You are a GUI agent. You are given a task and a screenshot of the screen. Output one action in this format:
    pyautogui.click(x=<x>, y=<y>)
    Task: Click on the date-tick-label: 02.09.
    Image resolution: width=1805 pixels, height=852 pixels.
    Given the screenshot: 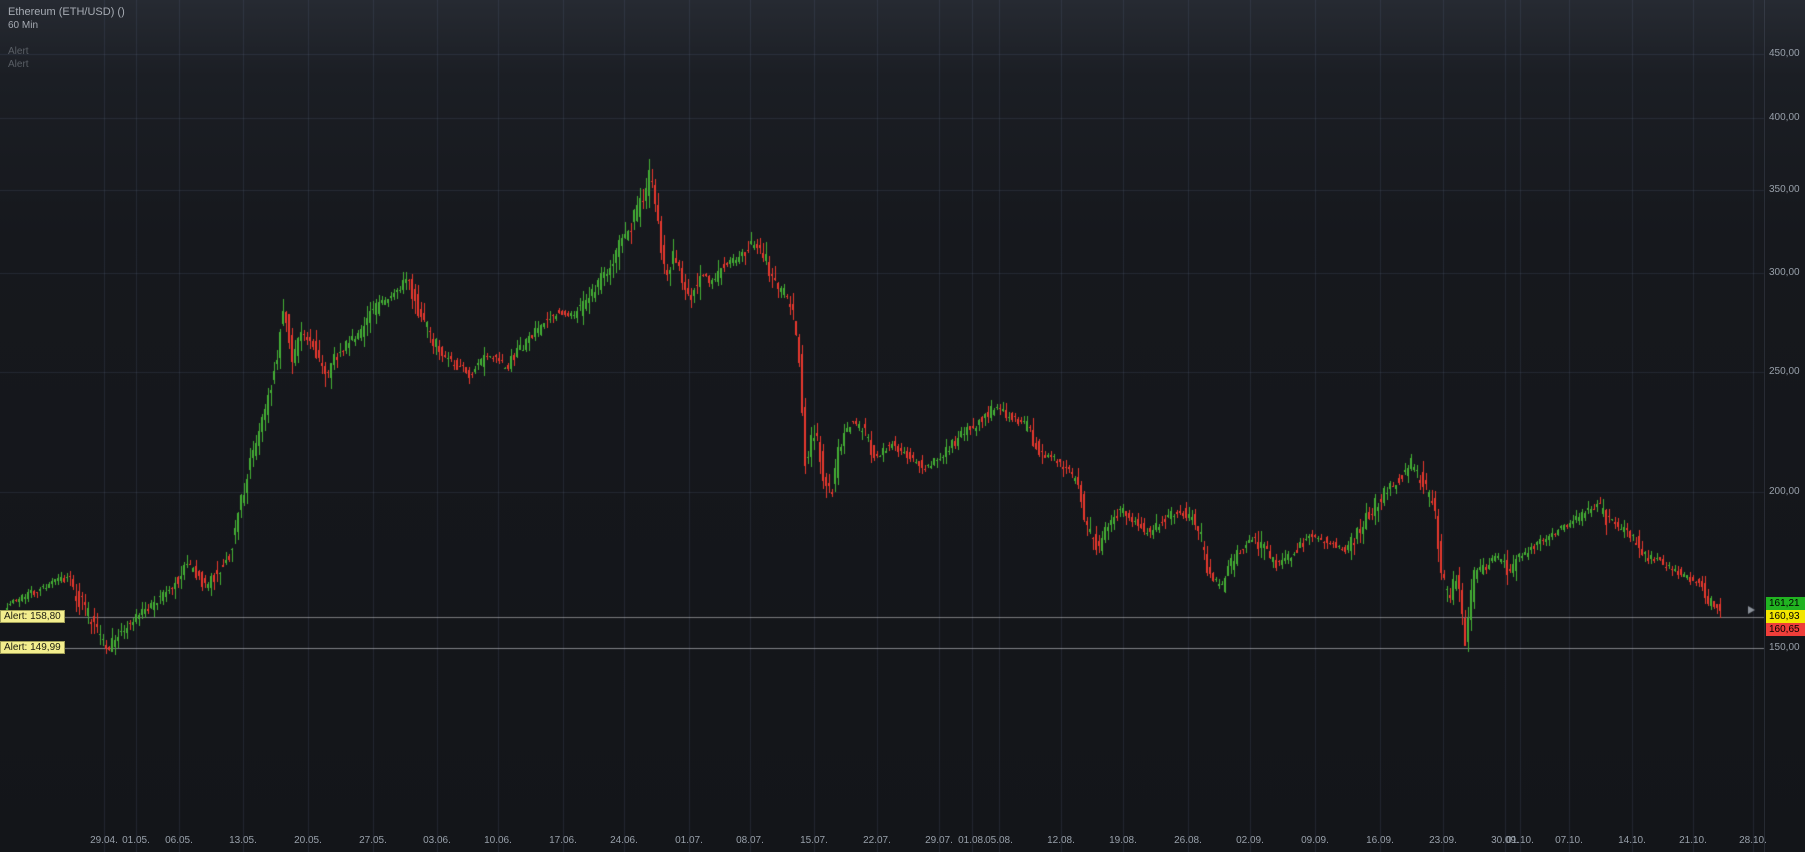 What is the action you would take?
    pyautogui.click(x=1250, y=840)
    